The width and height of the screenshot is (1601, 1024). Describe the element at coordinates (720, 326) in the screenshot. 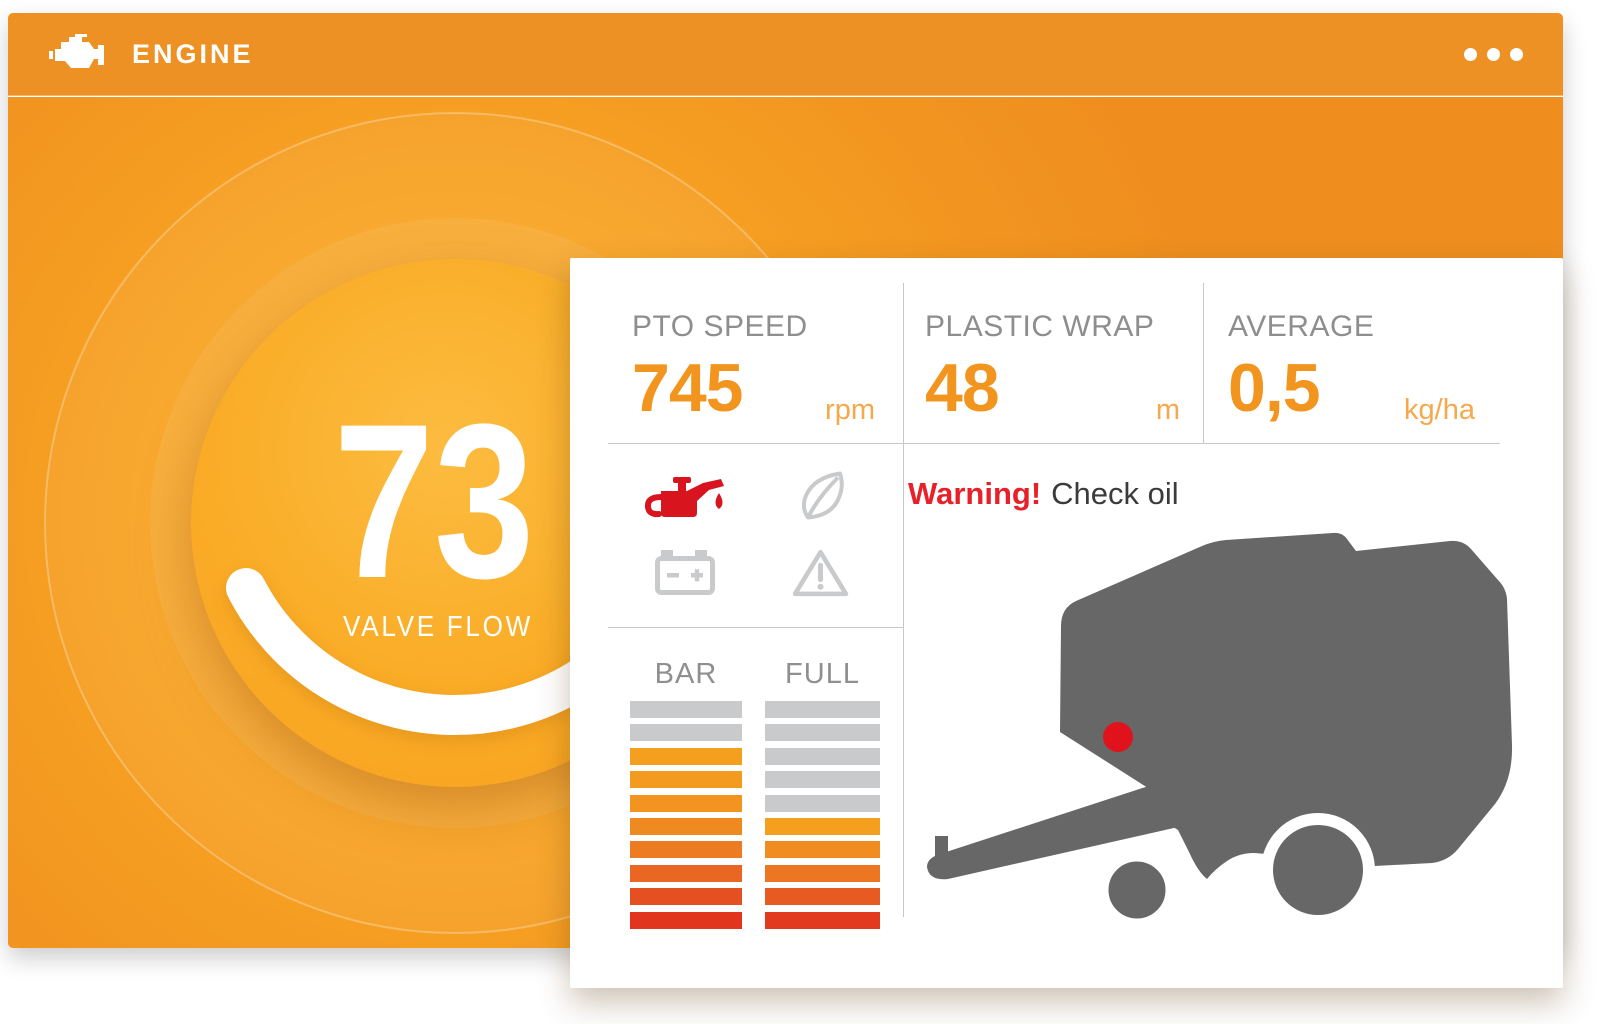

I see `metric-label: PTO SPEED` at that location.